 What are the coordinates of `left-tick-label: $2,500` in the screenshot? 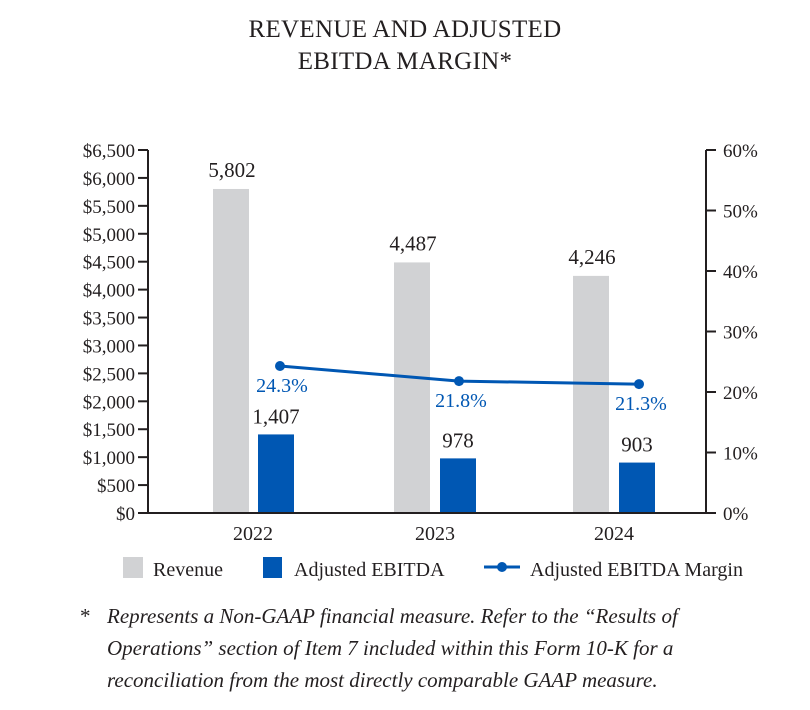 It's located at (109, 374).